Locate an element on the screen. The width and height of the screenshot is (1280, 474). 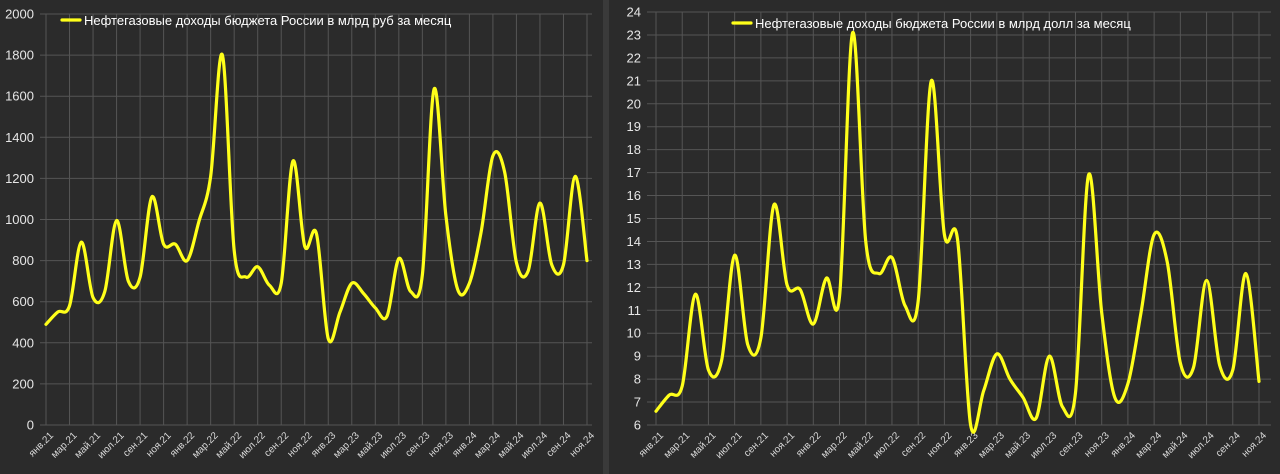
usd-y-tick-label: 23 is located at coordinates (634, 34).